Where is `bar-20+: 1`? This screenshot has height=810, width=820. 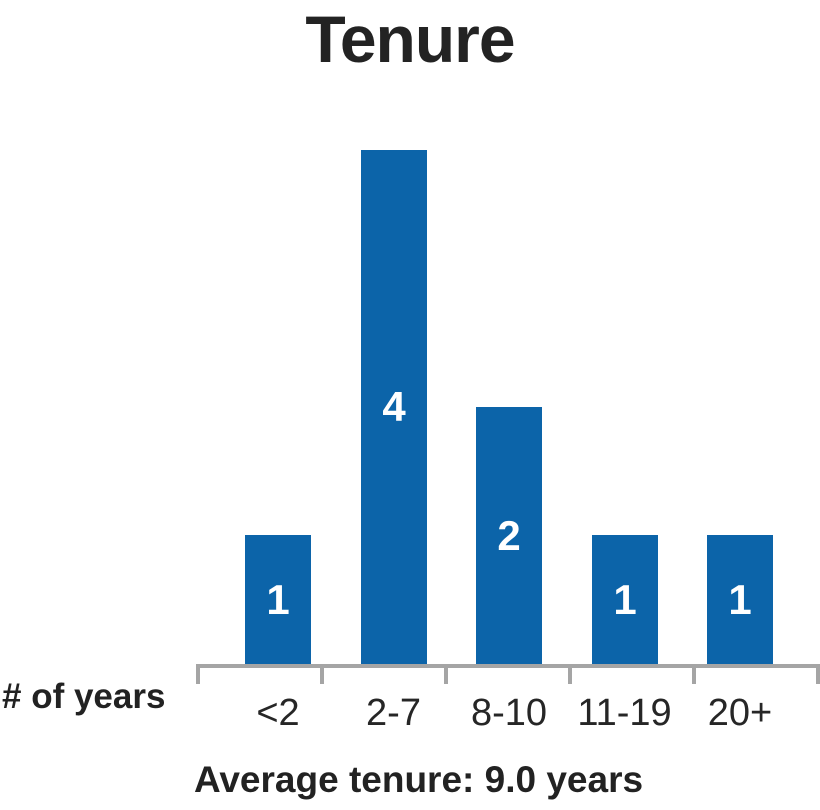 bar-20+: 1 is located at coordinates (740, 599).